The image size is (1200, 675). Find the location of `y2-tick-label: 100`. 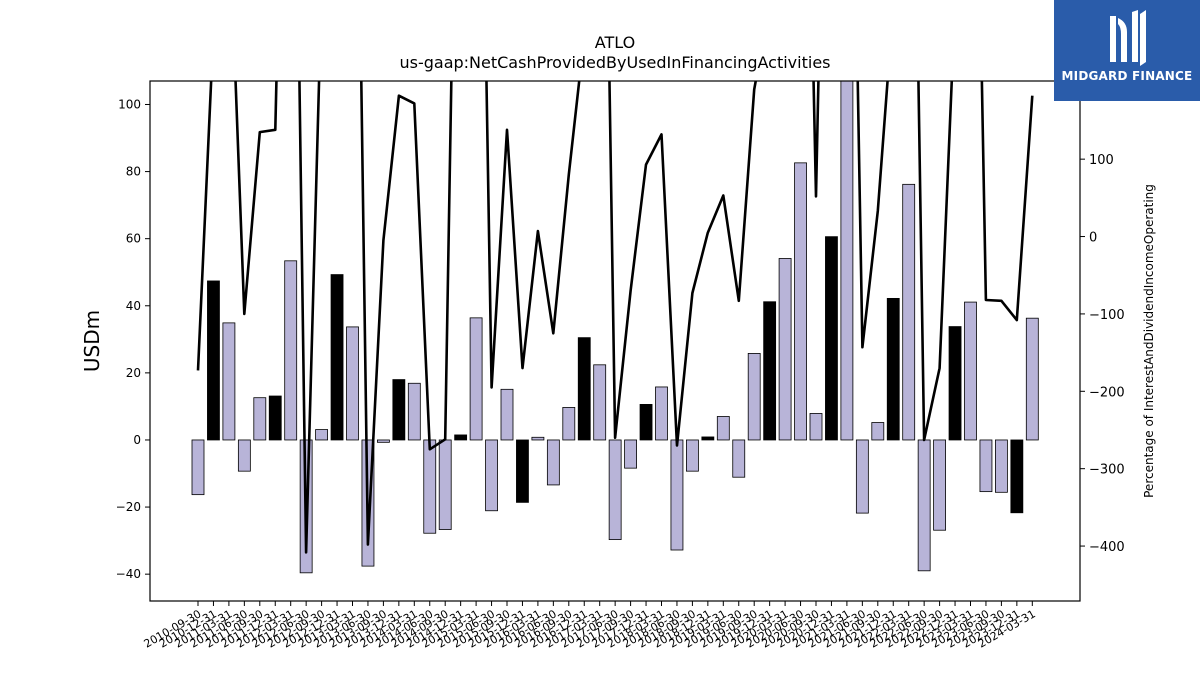

y2-tick-label: 100 is located at coordinates (1101, 160).